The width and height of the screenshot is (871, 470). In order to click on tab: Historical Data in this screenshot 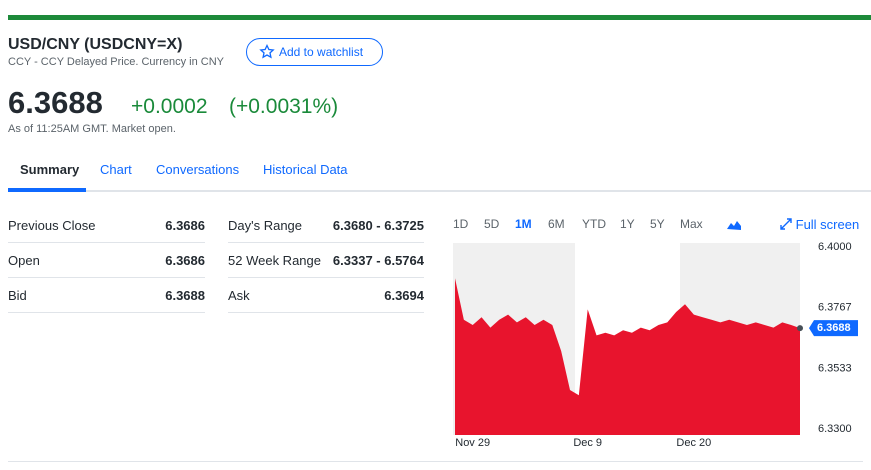, I will do `click(305, 169)`.